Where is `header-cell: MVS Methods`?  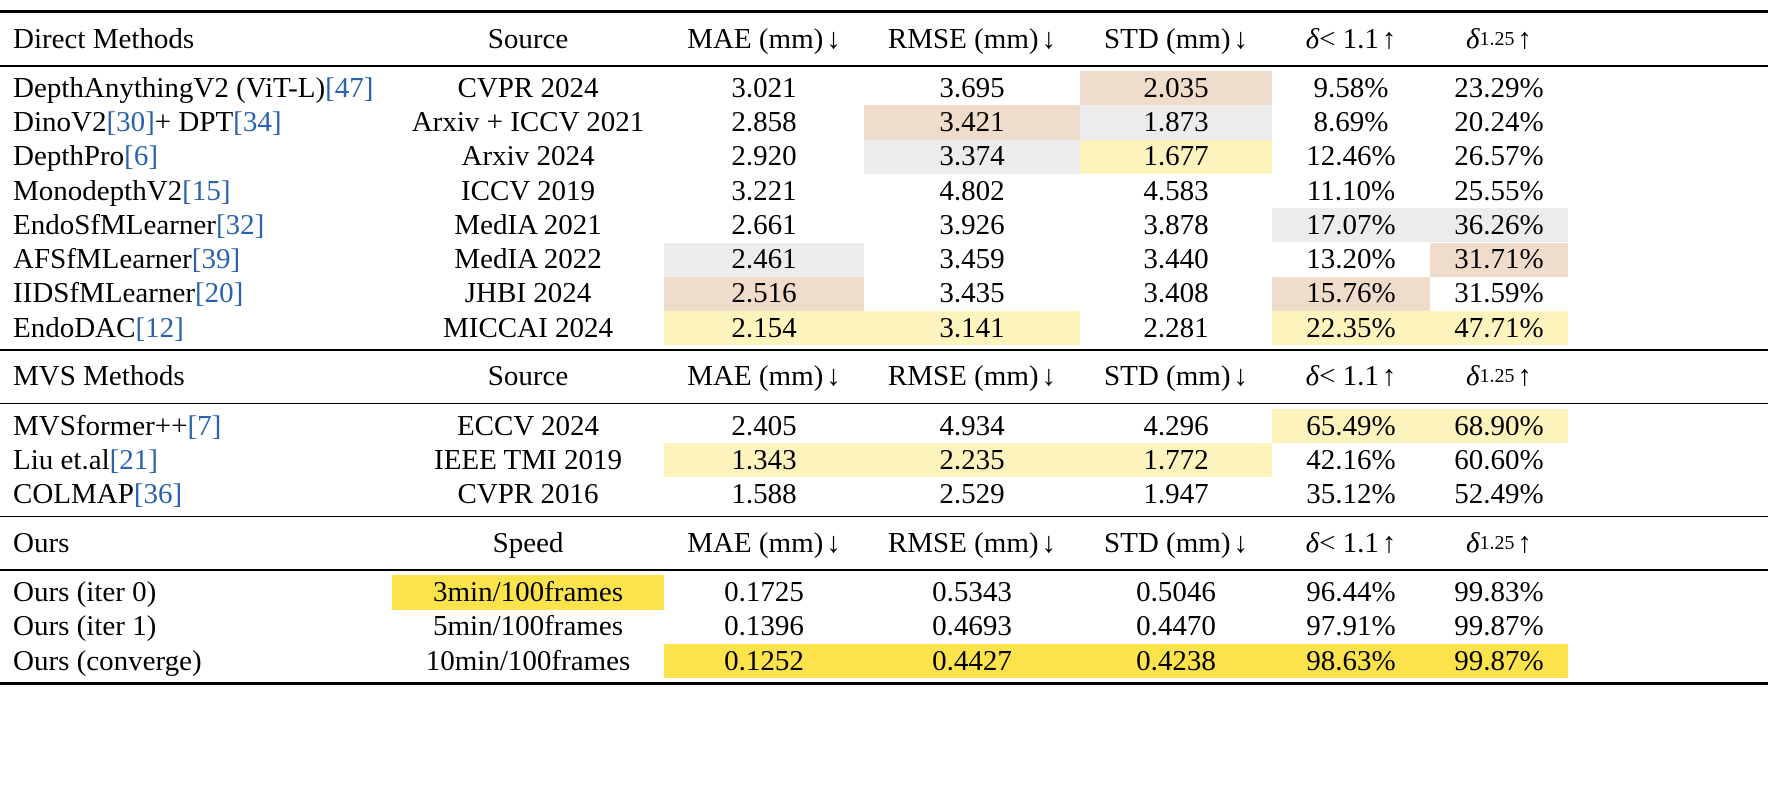
header-cell: MVS Methods is located at coordinates (196, 377).